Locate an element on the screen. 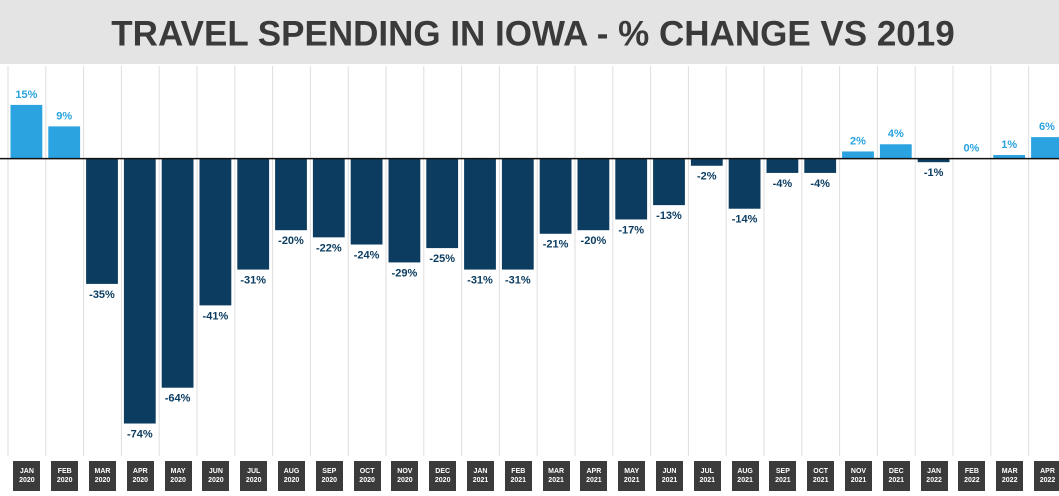 The height and width of the screenshot is (496, 1059). x-tick-label: APR 2020 is located at coordinates (140, 476).